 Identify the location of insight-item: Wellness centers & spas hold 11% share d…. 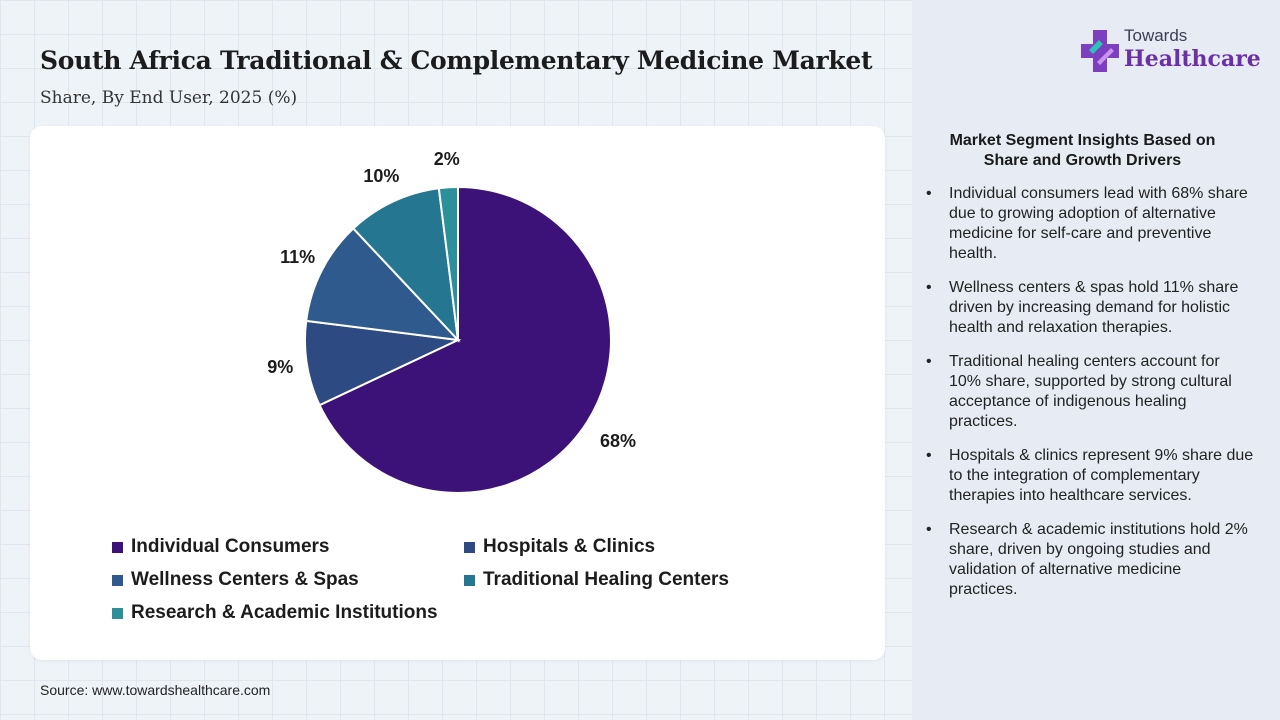
(1089, 308).